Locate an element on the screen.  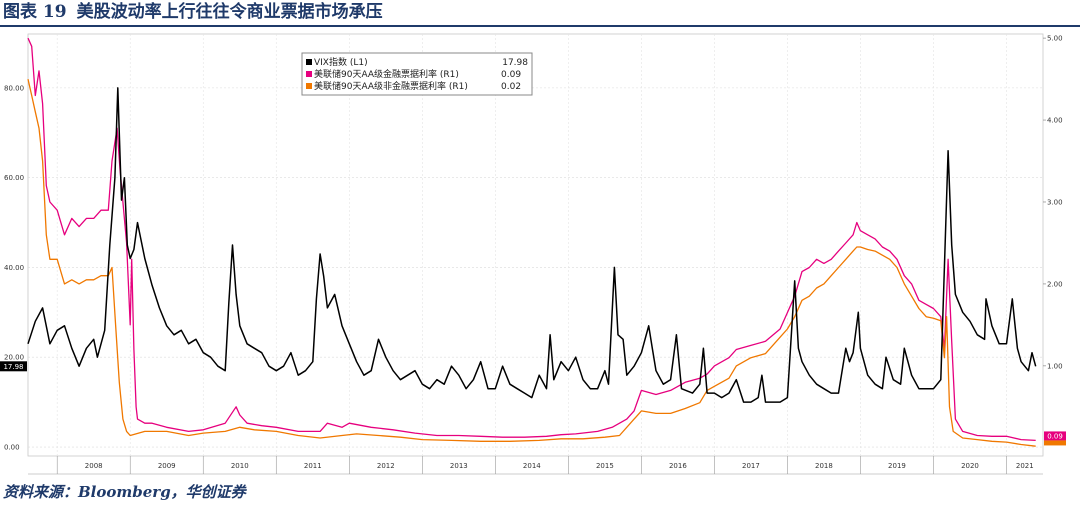
vix-last-value-text: 17.98 is located at coordinates (13, 367).